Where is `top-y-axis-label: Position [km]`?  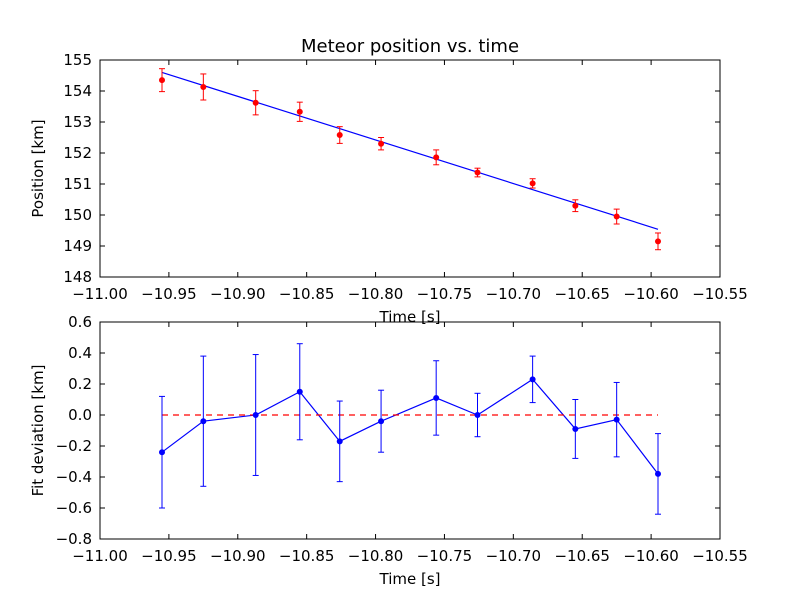
top-y-axis-label: Position [km] is located at coordinates (38, 168).